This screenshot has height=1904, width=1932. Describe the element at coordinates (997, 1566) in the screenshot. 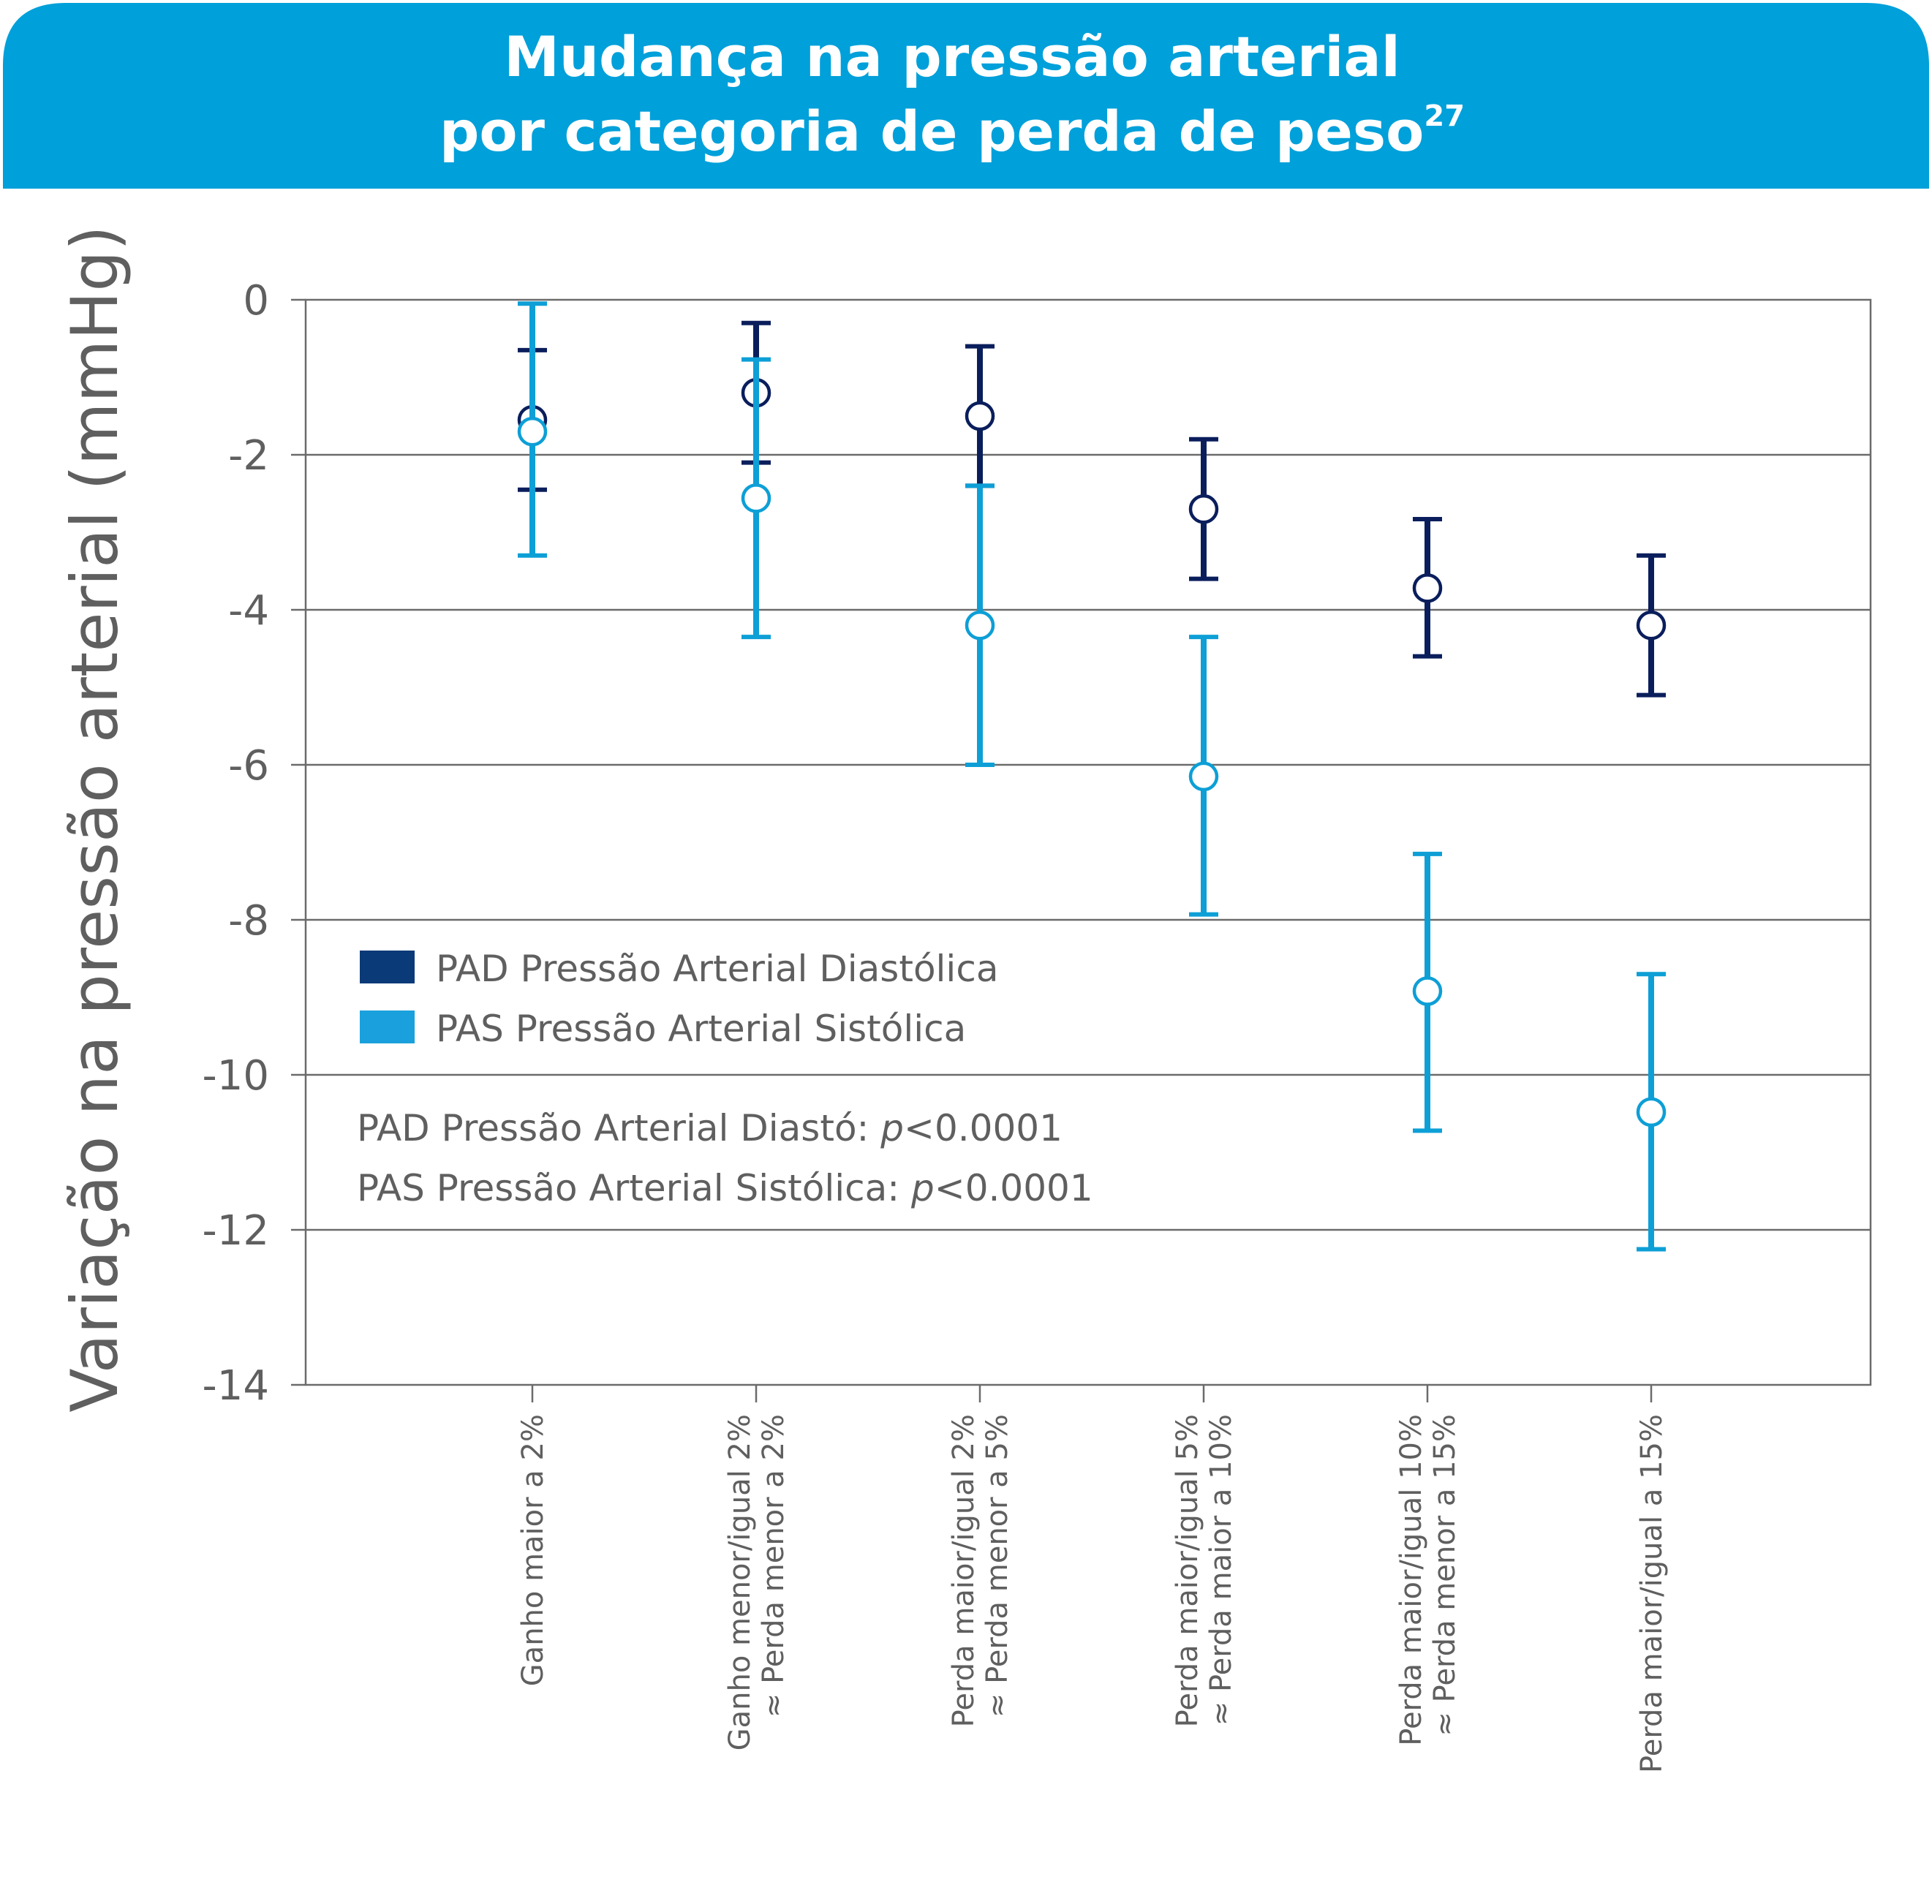

I see `x-tick-label: ≈ Perda menor a 5%` at that location.